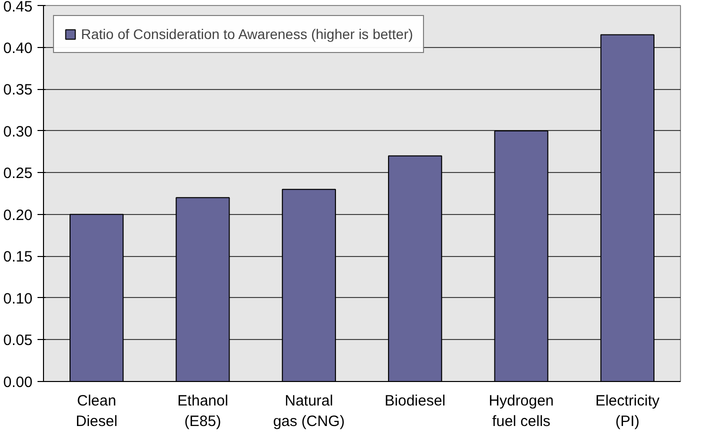  What do you see at coordinates (18, 90) in the screenshot?
I see `y-tick-label: 0.35` at bounding box center [18, 90].